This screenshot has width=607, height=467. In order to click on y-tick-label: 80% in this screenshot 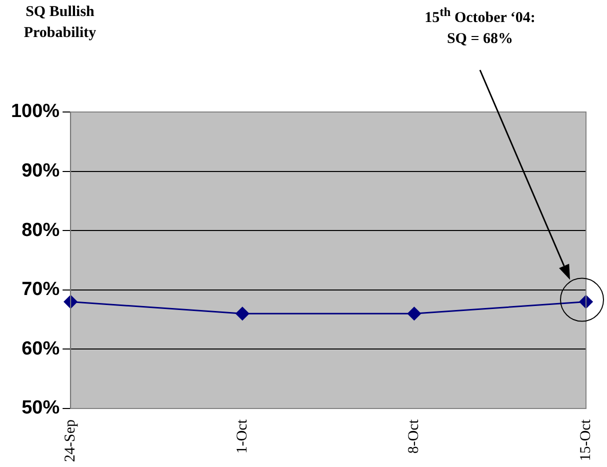, I will do `click(41, 230)`.